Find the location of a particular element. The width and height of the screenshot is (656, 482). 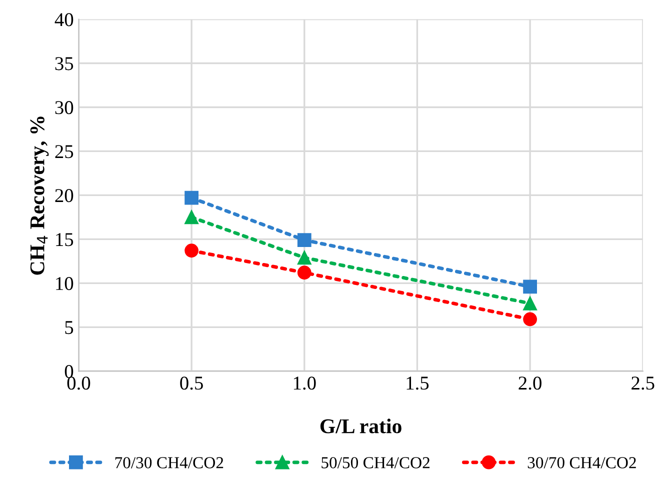

y-tick-label: 0 is located at coordinates (69, 371).